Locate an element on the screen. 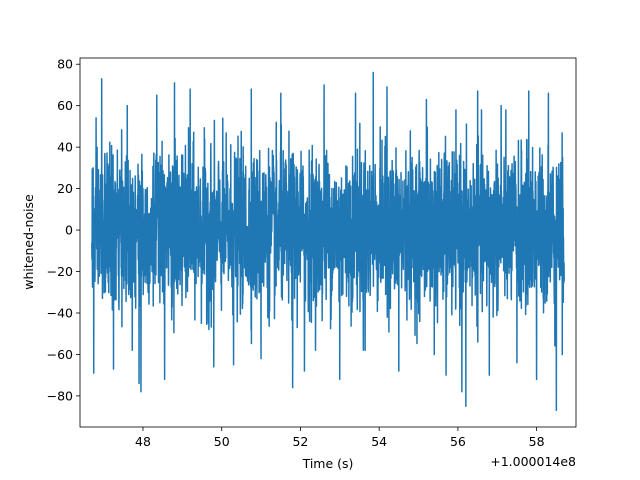  x-tick-label: 56 is located at coordinates (458, 441).